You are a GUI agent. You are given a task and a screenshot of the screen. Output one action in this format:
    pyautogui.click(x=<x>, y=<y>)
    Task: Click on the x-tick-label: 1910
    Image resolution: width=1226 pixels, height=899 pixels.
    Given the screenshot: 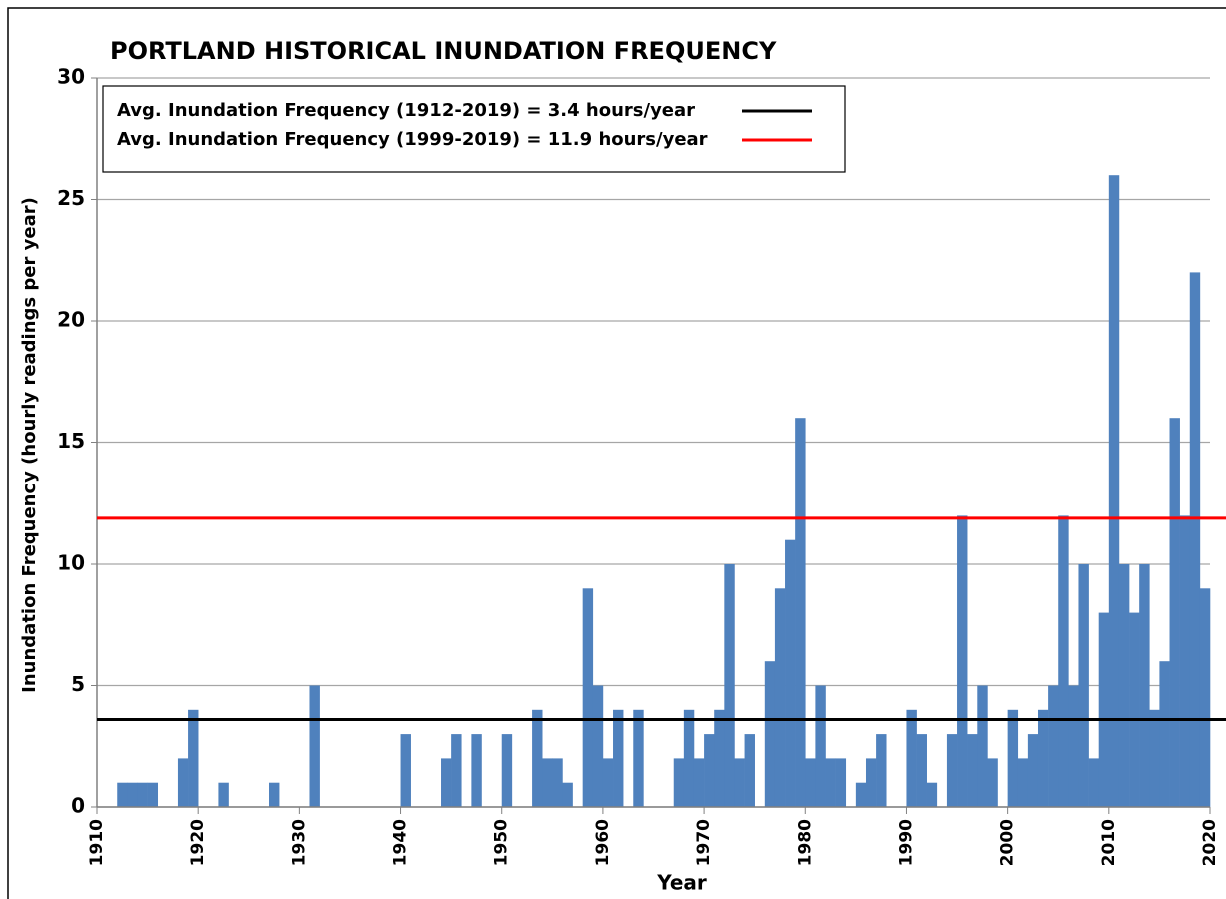 What is the action you would take?
    pyautogui.click(x=97, y=842)
    